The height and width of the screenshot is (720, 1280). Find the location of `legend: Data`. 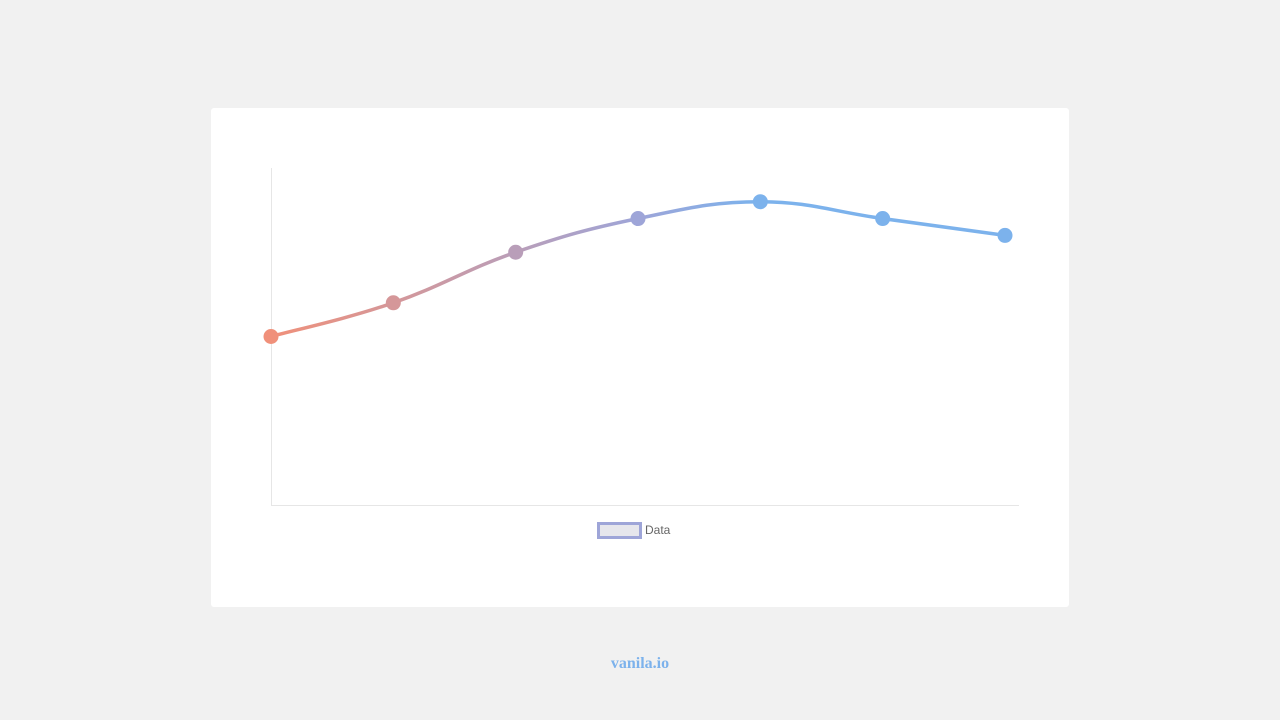

legend: Data is located at coordinates (634, 530).